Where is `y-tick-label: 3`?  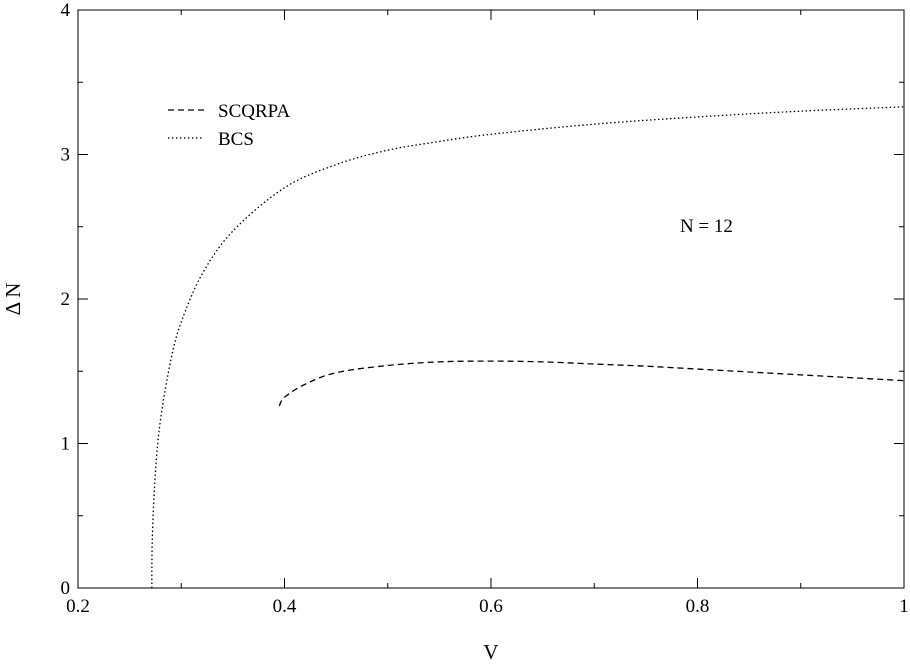
y-tick-label: 3 is located at coordinates (66, 155).